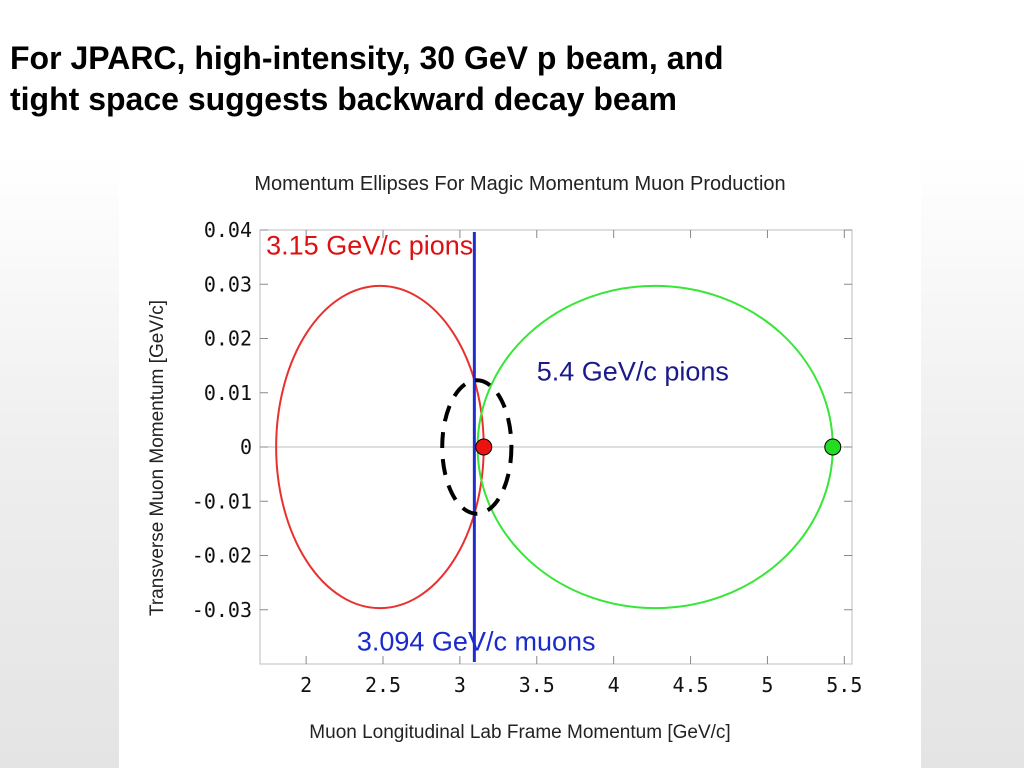  I want to click on y-axis-label: Transverse Muon Momentum [GeV/c], so click(157, 458).